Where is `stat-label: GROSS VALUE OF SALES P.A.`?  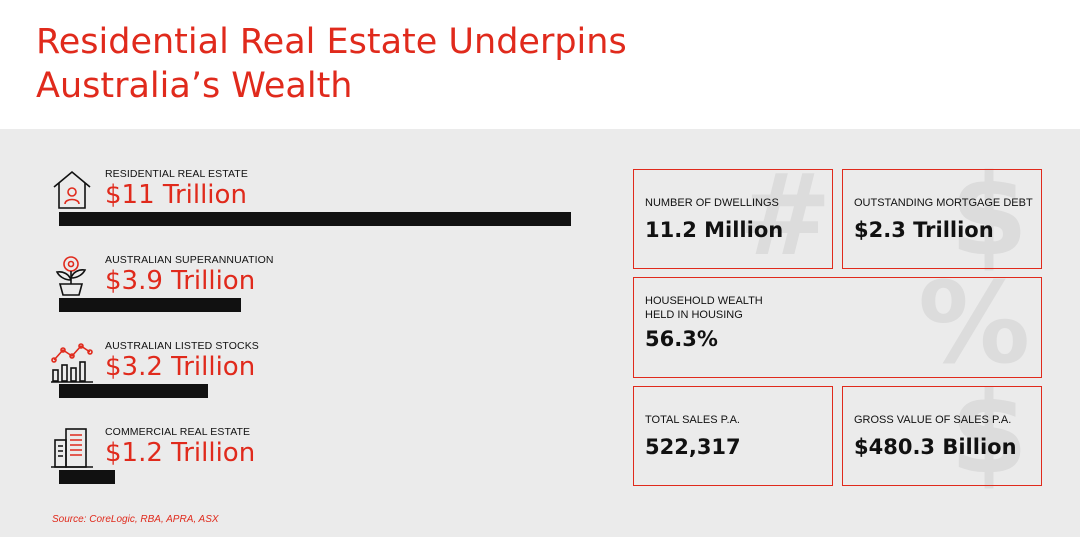 stat-label: GROSS VALUE OF SALES P.A. is located at coordinates (933, 420).